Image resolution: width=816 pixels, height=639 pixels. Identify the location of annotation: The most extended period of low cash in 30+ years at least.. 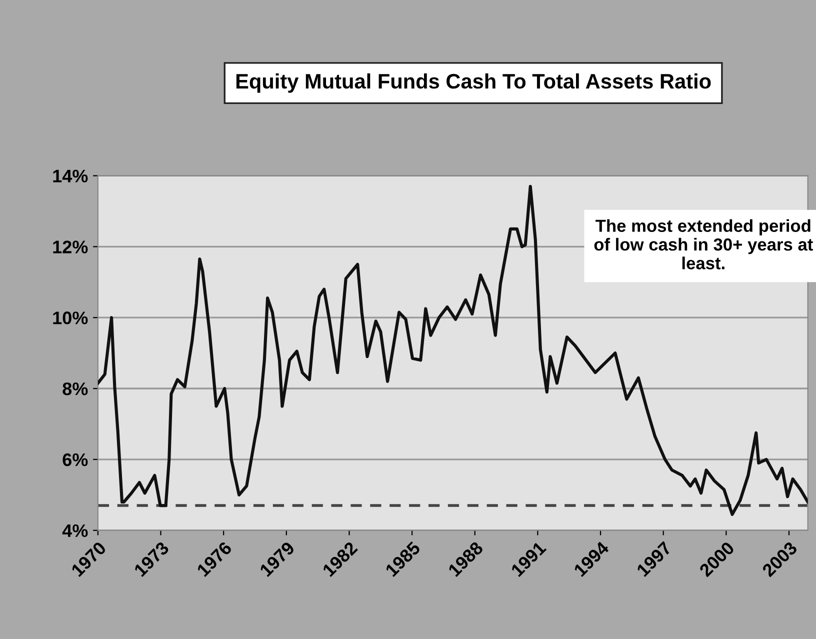
(703, 244).